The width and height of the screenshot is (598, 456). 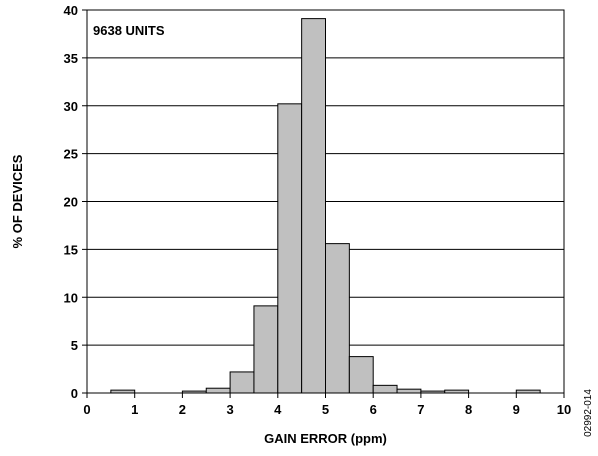 I want to click on y-tick-label: 35, so click(x=71, y=58).